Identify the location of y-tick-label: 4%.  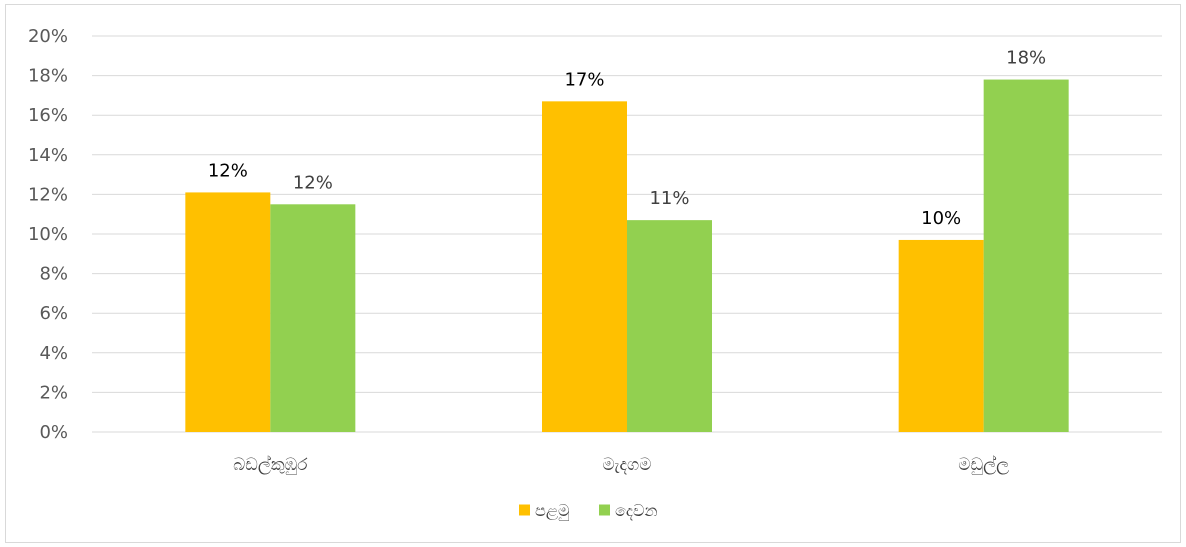
(53, 353).